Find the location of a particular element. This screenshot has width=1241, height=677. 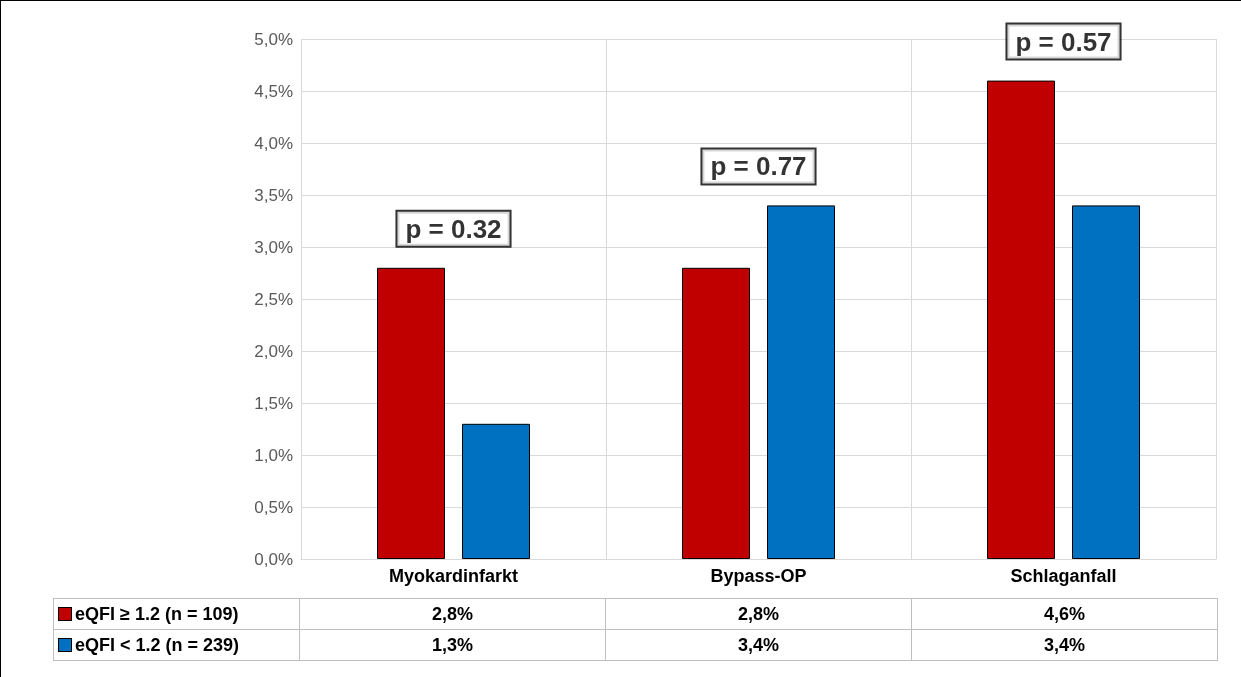

y-tick-label: 0,0% is located at coordinates (273, 559).